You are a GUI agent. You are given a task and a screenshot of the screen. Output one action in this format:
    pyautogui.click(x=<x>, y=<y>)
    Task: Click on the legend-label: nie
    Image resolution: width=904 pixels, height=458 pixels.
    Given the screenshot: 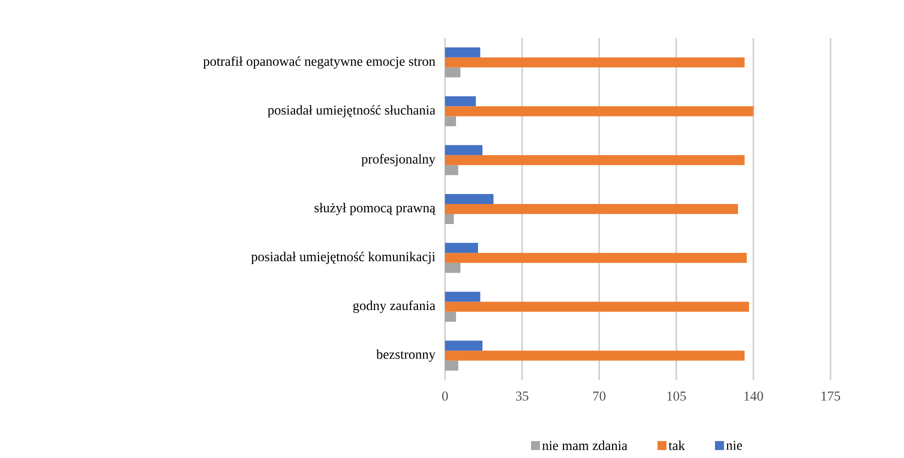 What is the action you would take?
    pyautogui.click(x=734, y=445)
    